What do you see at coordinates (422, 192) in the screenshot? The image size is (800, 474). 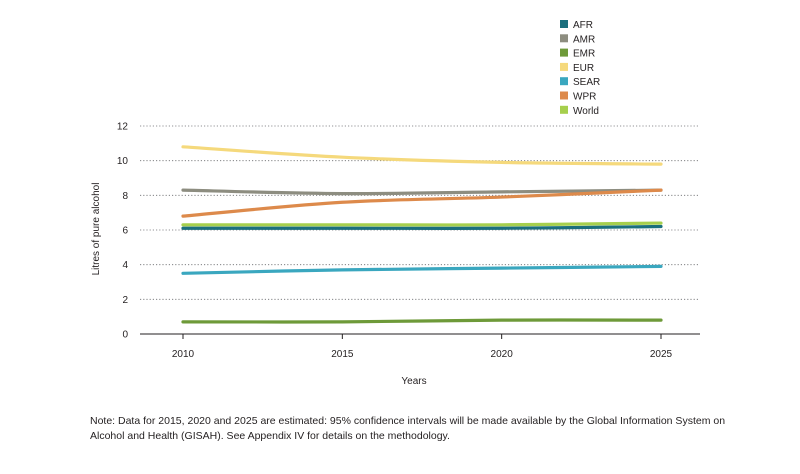 I see `series-line-amr` at bounding box center [422, 192].